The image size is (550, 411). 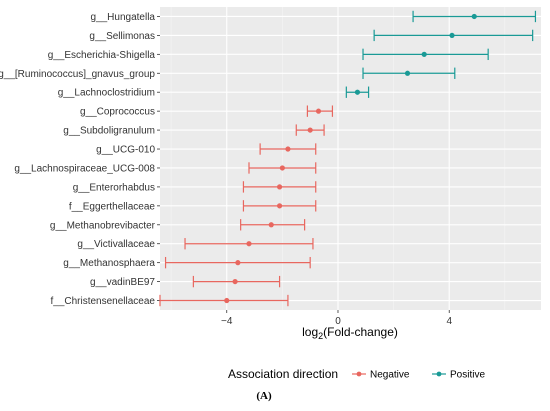 What do you see at coordinates (84, 168) in the screenshot?
I see `y-tick-label: g__Lachnospiraceae_UCG-008` at bounding box center [84, 168].